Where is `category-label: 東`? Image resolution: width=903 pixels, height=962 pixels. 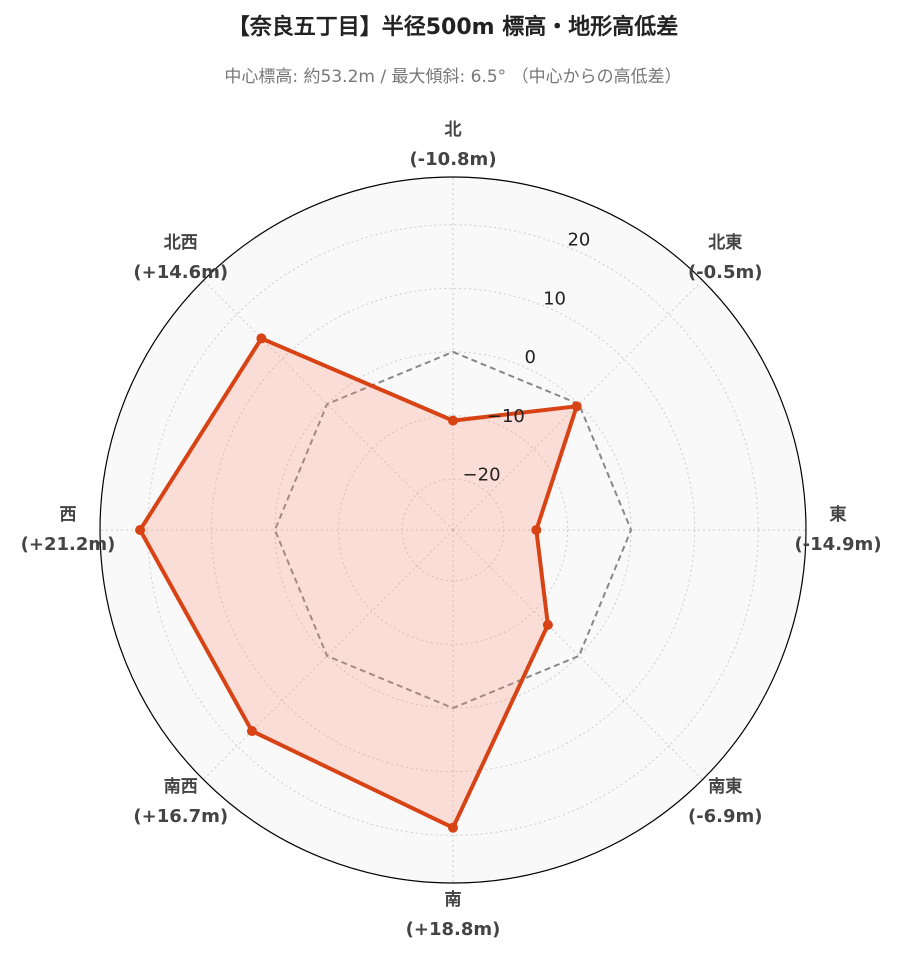
category-label: 東 is located at coordinates (838, 514).